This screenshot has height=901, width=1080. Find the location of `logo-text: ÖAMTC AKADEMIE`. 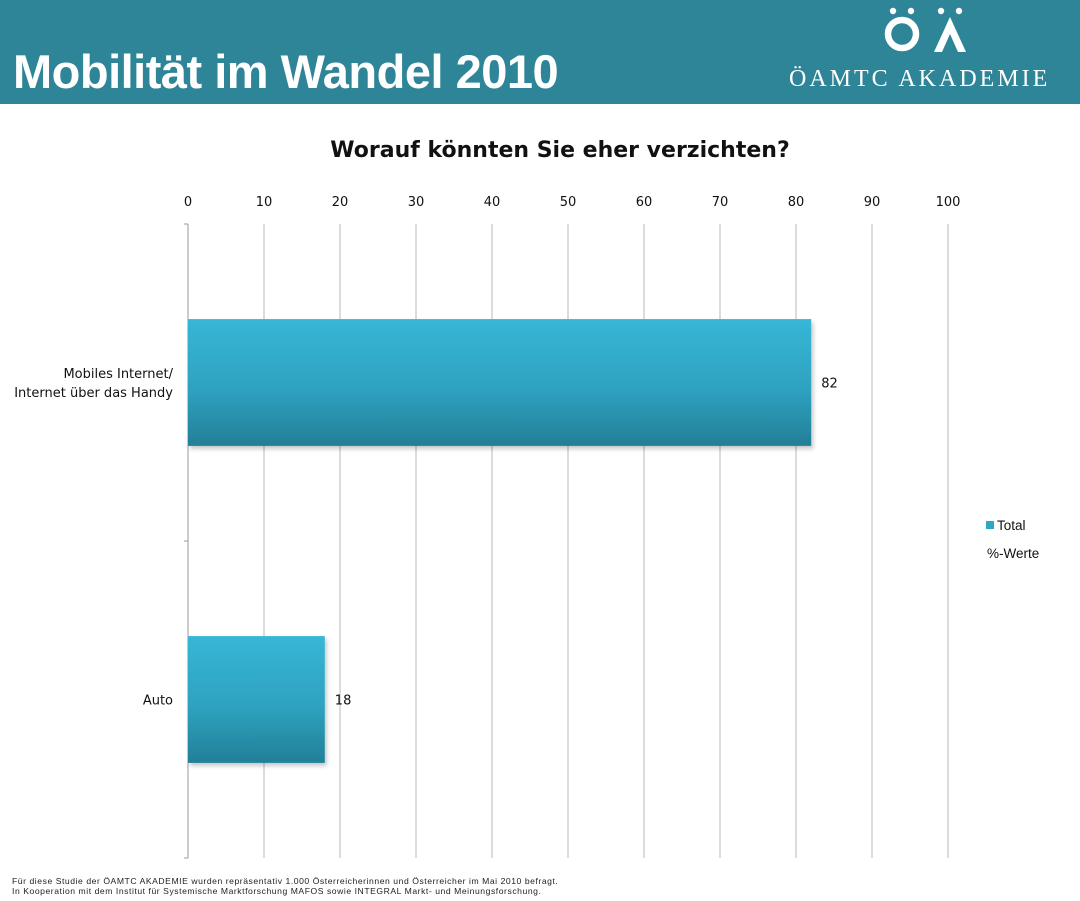

logo-text: ÖAMTC AKADEMIE is located at coordinates (920, 79).